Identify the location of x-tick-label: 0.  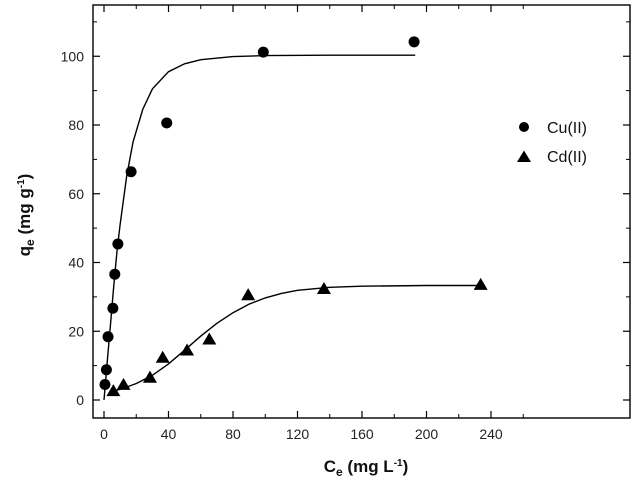
(104, 434).